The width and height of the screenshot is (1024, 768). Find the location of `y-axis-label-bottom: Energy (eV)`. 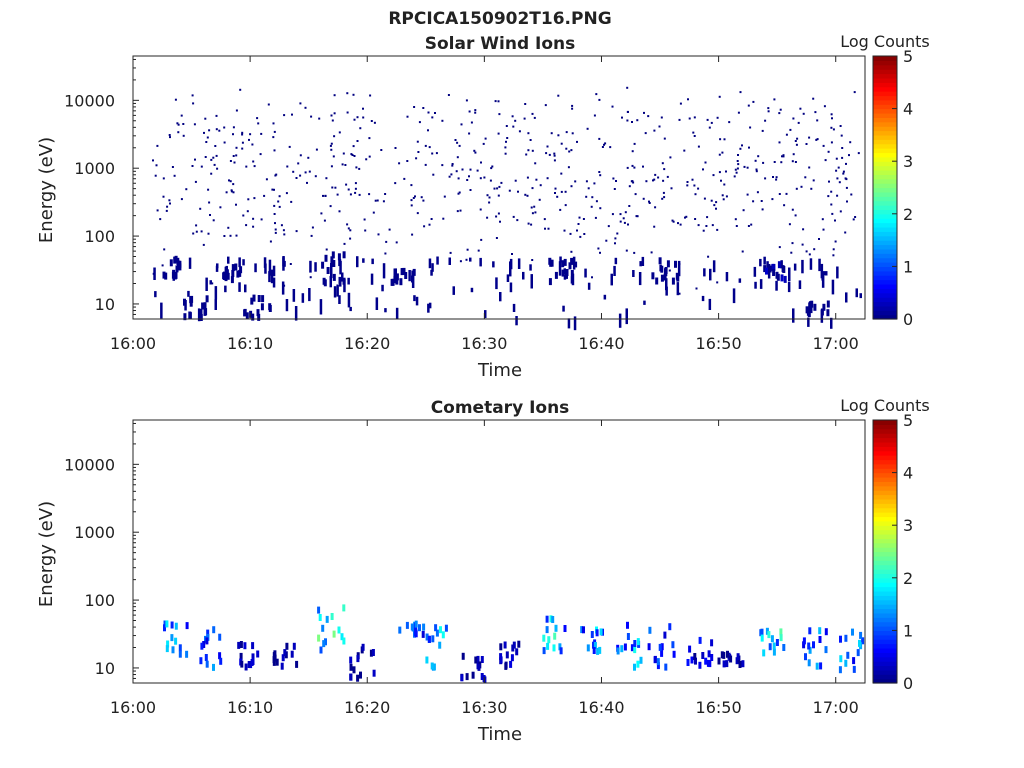

y-axis-label-bottom: Energy (eV) is located at coordinates (46, 554).